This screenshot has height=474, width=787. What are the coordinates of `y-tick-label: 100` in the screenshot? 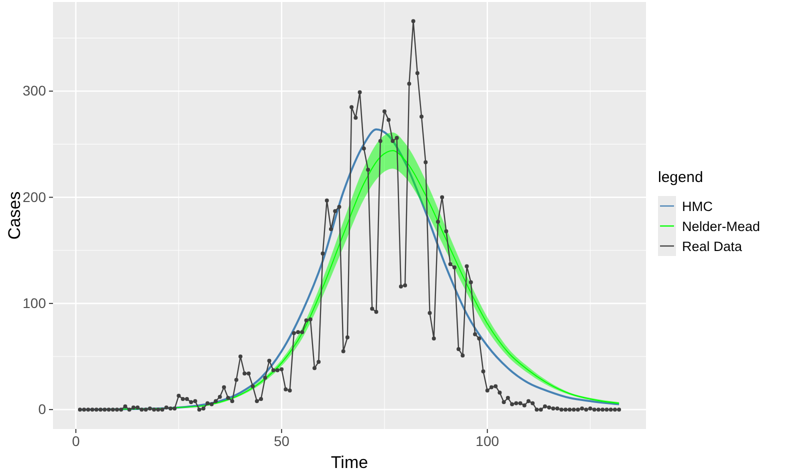 It's located at (34, 302).